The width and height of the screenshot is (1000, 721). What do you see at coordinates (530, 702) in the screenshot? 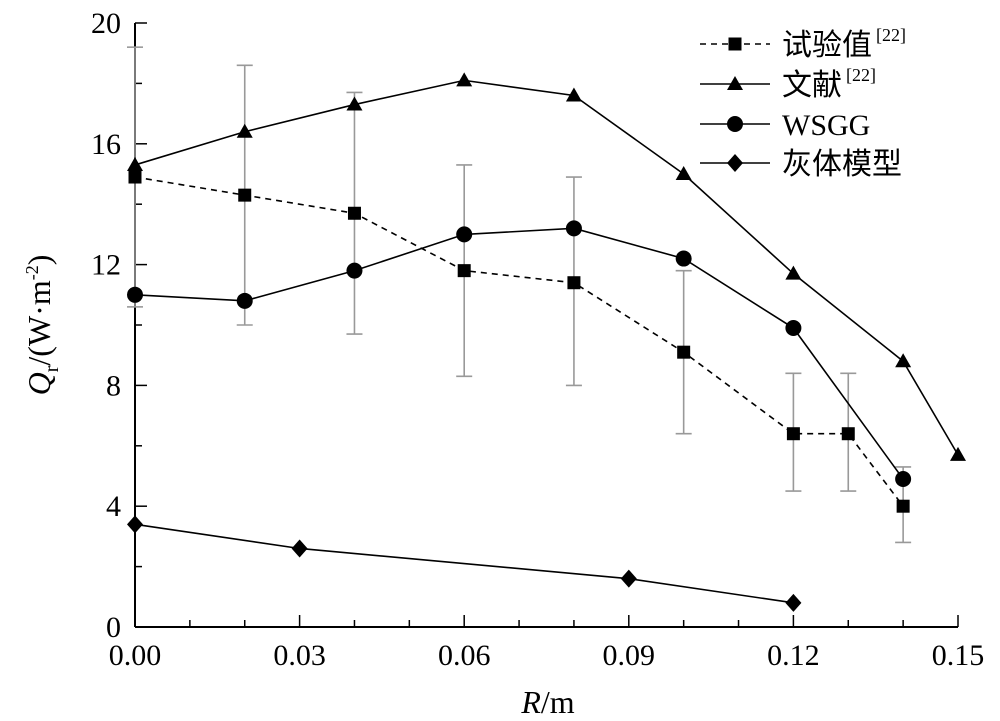
I see `x-axis-var: R` at bounding box center [530, 702].